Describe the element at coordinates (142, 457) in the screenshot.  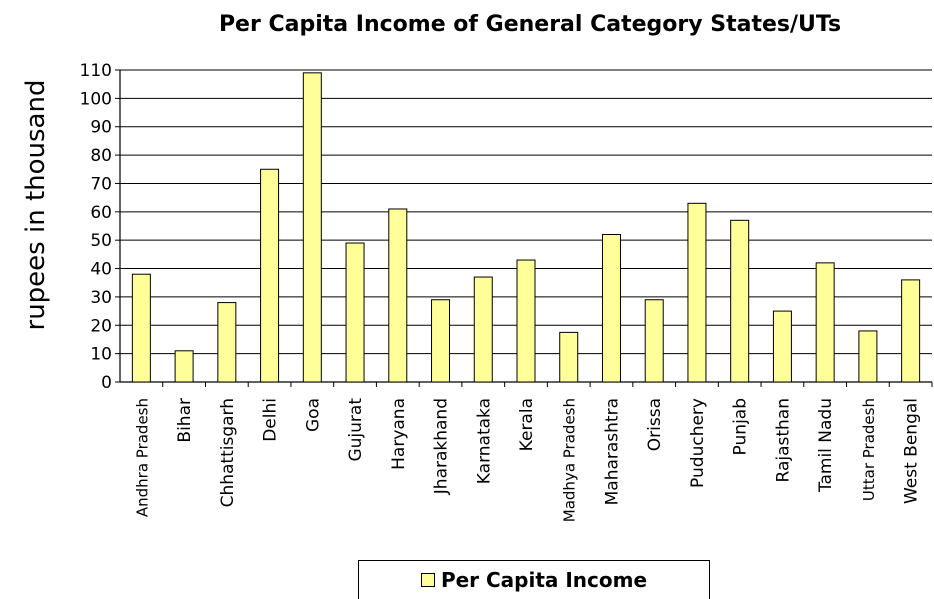
I see `x-tick-label: Andhra Pradesh` at that location.